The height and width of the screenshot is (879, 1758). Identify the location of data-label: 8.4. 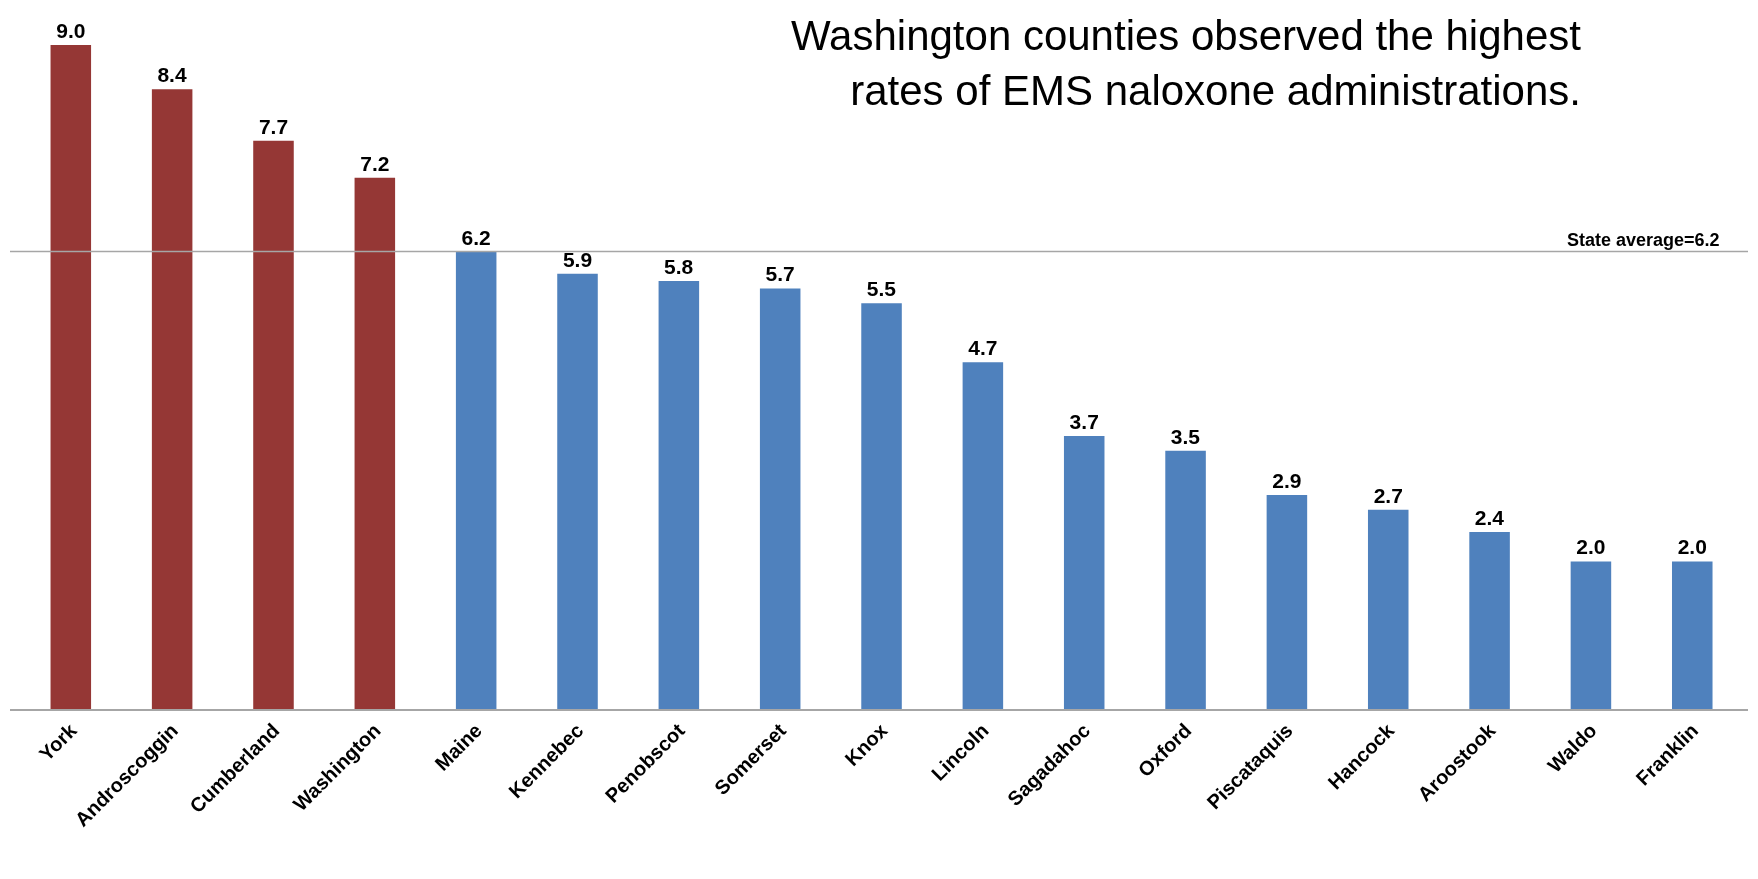
(172, 75).